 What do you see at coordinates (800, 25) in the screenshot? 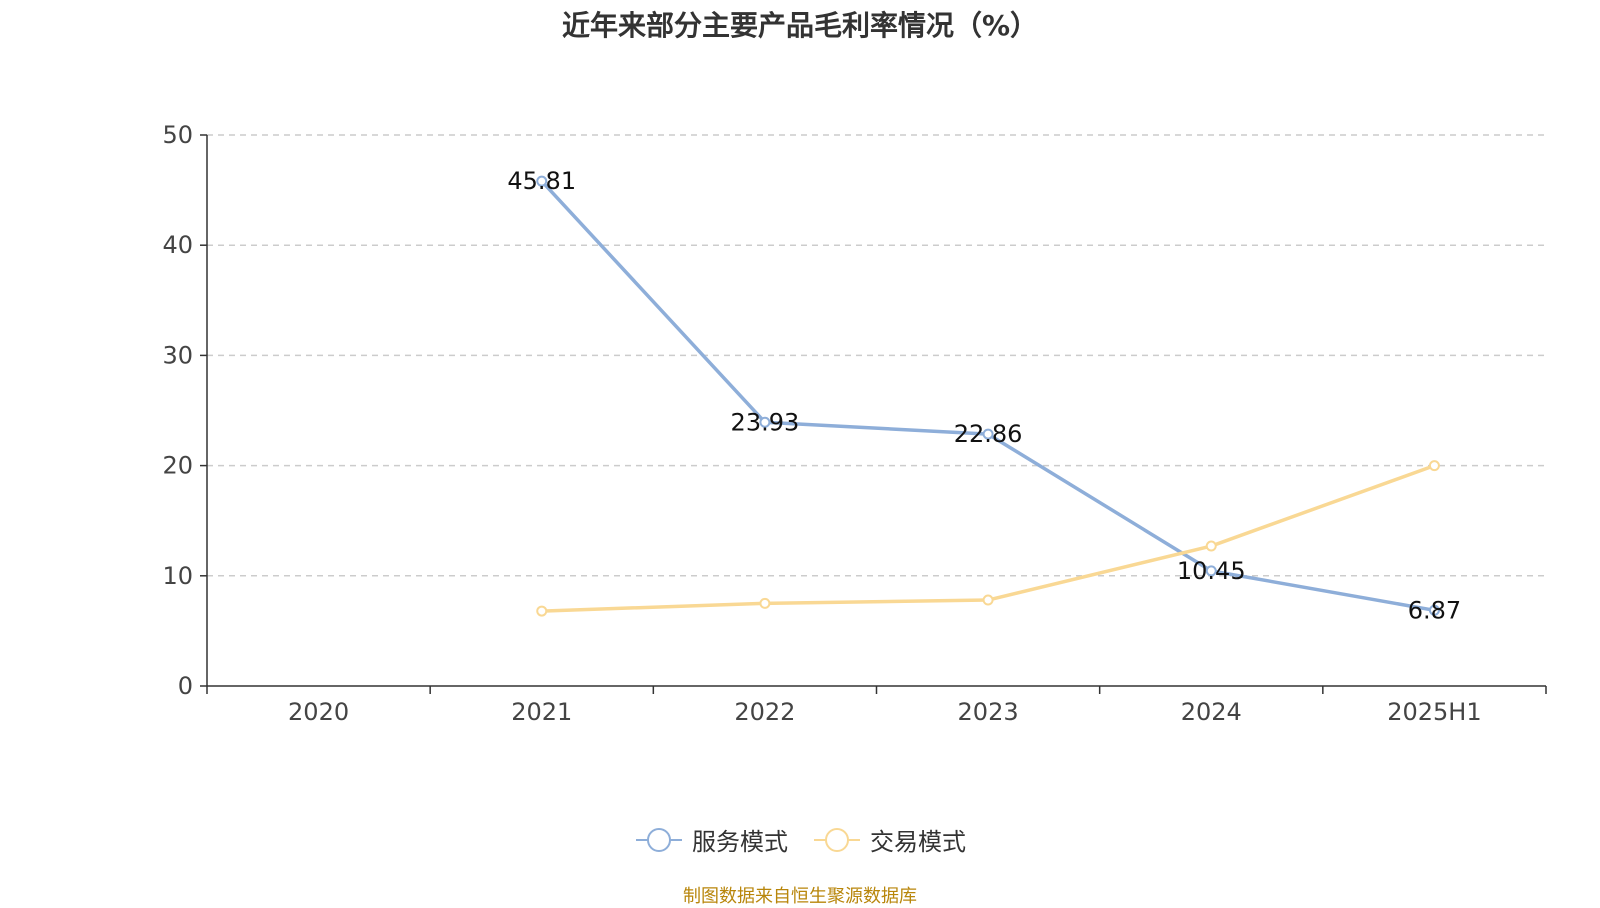
I see `chart-title: 近年来部分主要产品毛利率情况（%）` at bounding box center [800, 25].